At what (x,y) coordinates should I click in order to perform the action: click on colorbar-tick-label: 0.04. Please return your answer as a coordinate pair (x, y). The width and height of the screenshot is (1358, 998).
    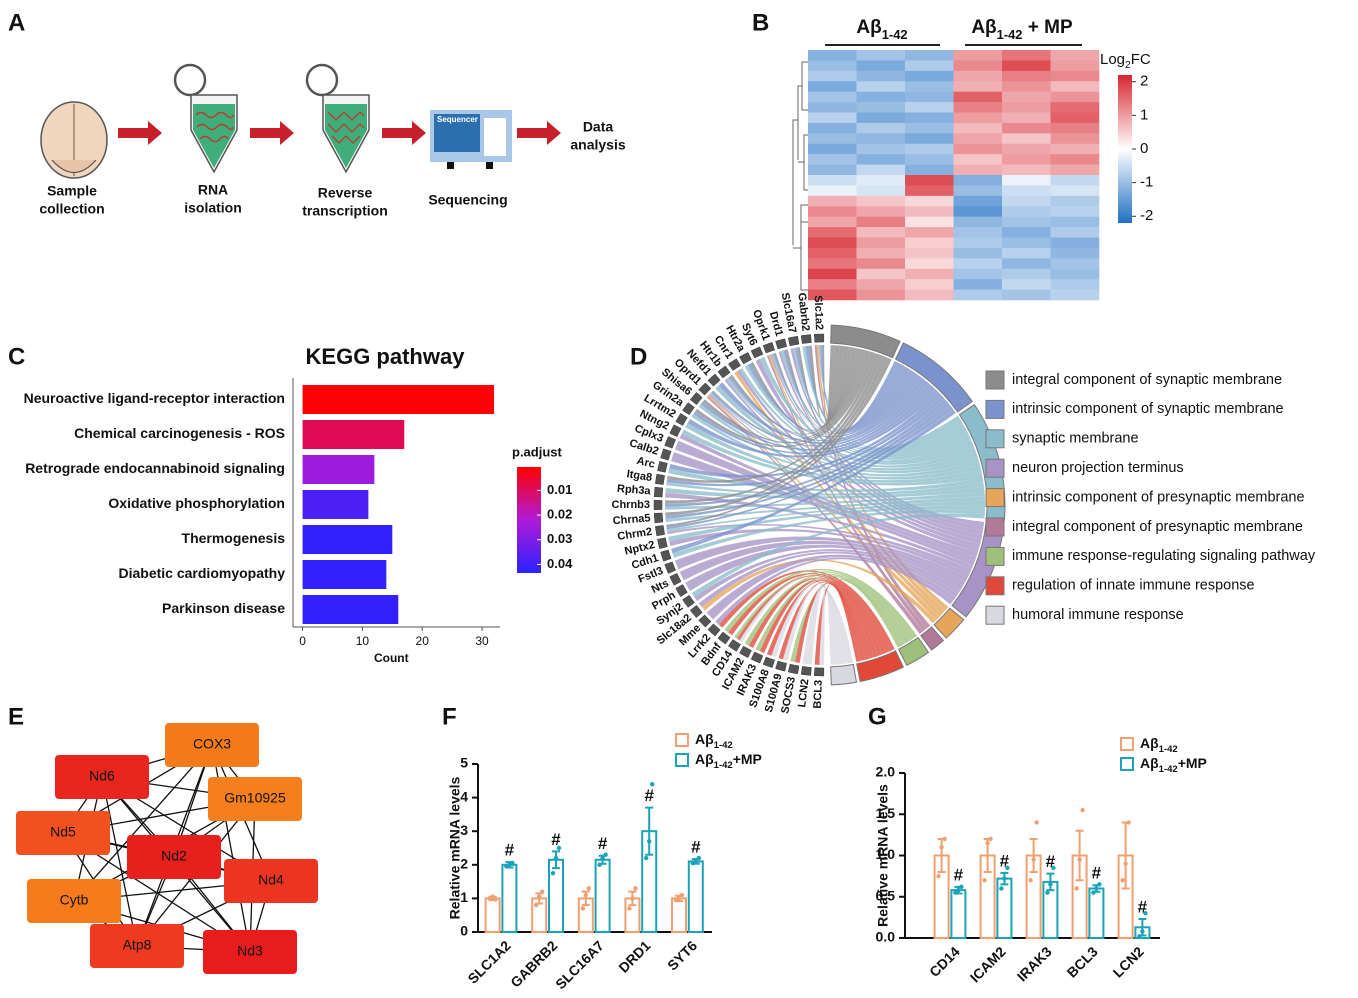
    Looking at the image, I should click on (560, 563).